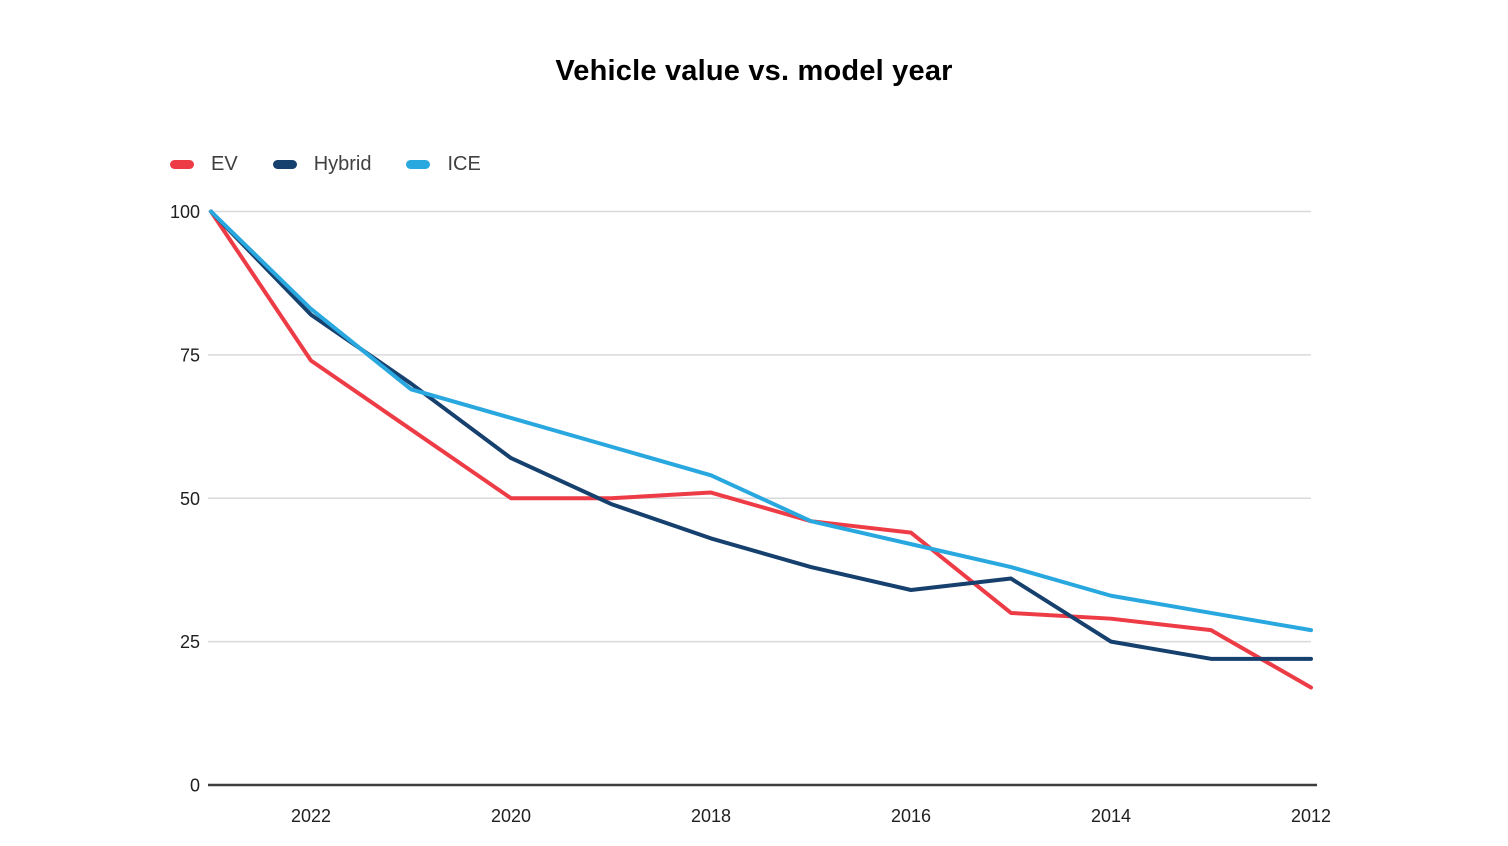  I want to click on y-tick-label: 50, so click(190, 499).